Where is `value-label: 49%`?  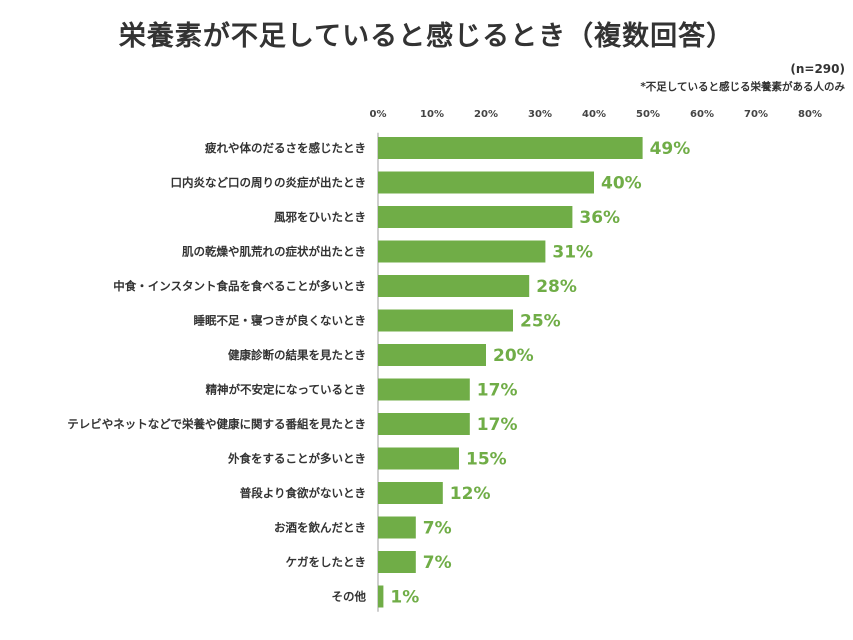 value-label: 49% is located at coordinates (670, 149).